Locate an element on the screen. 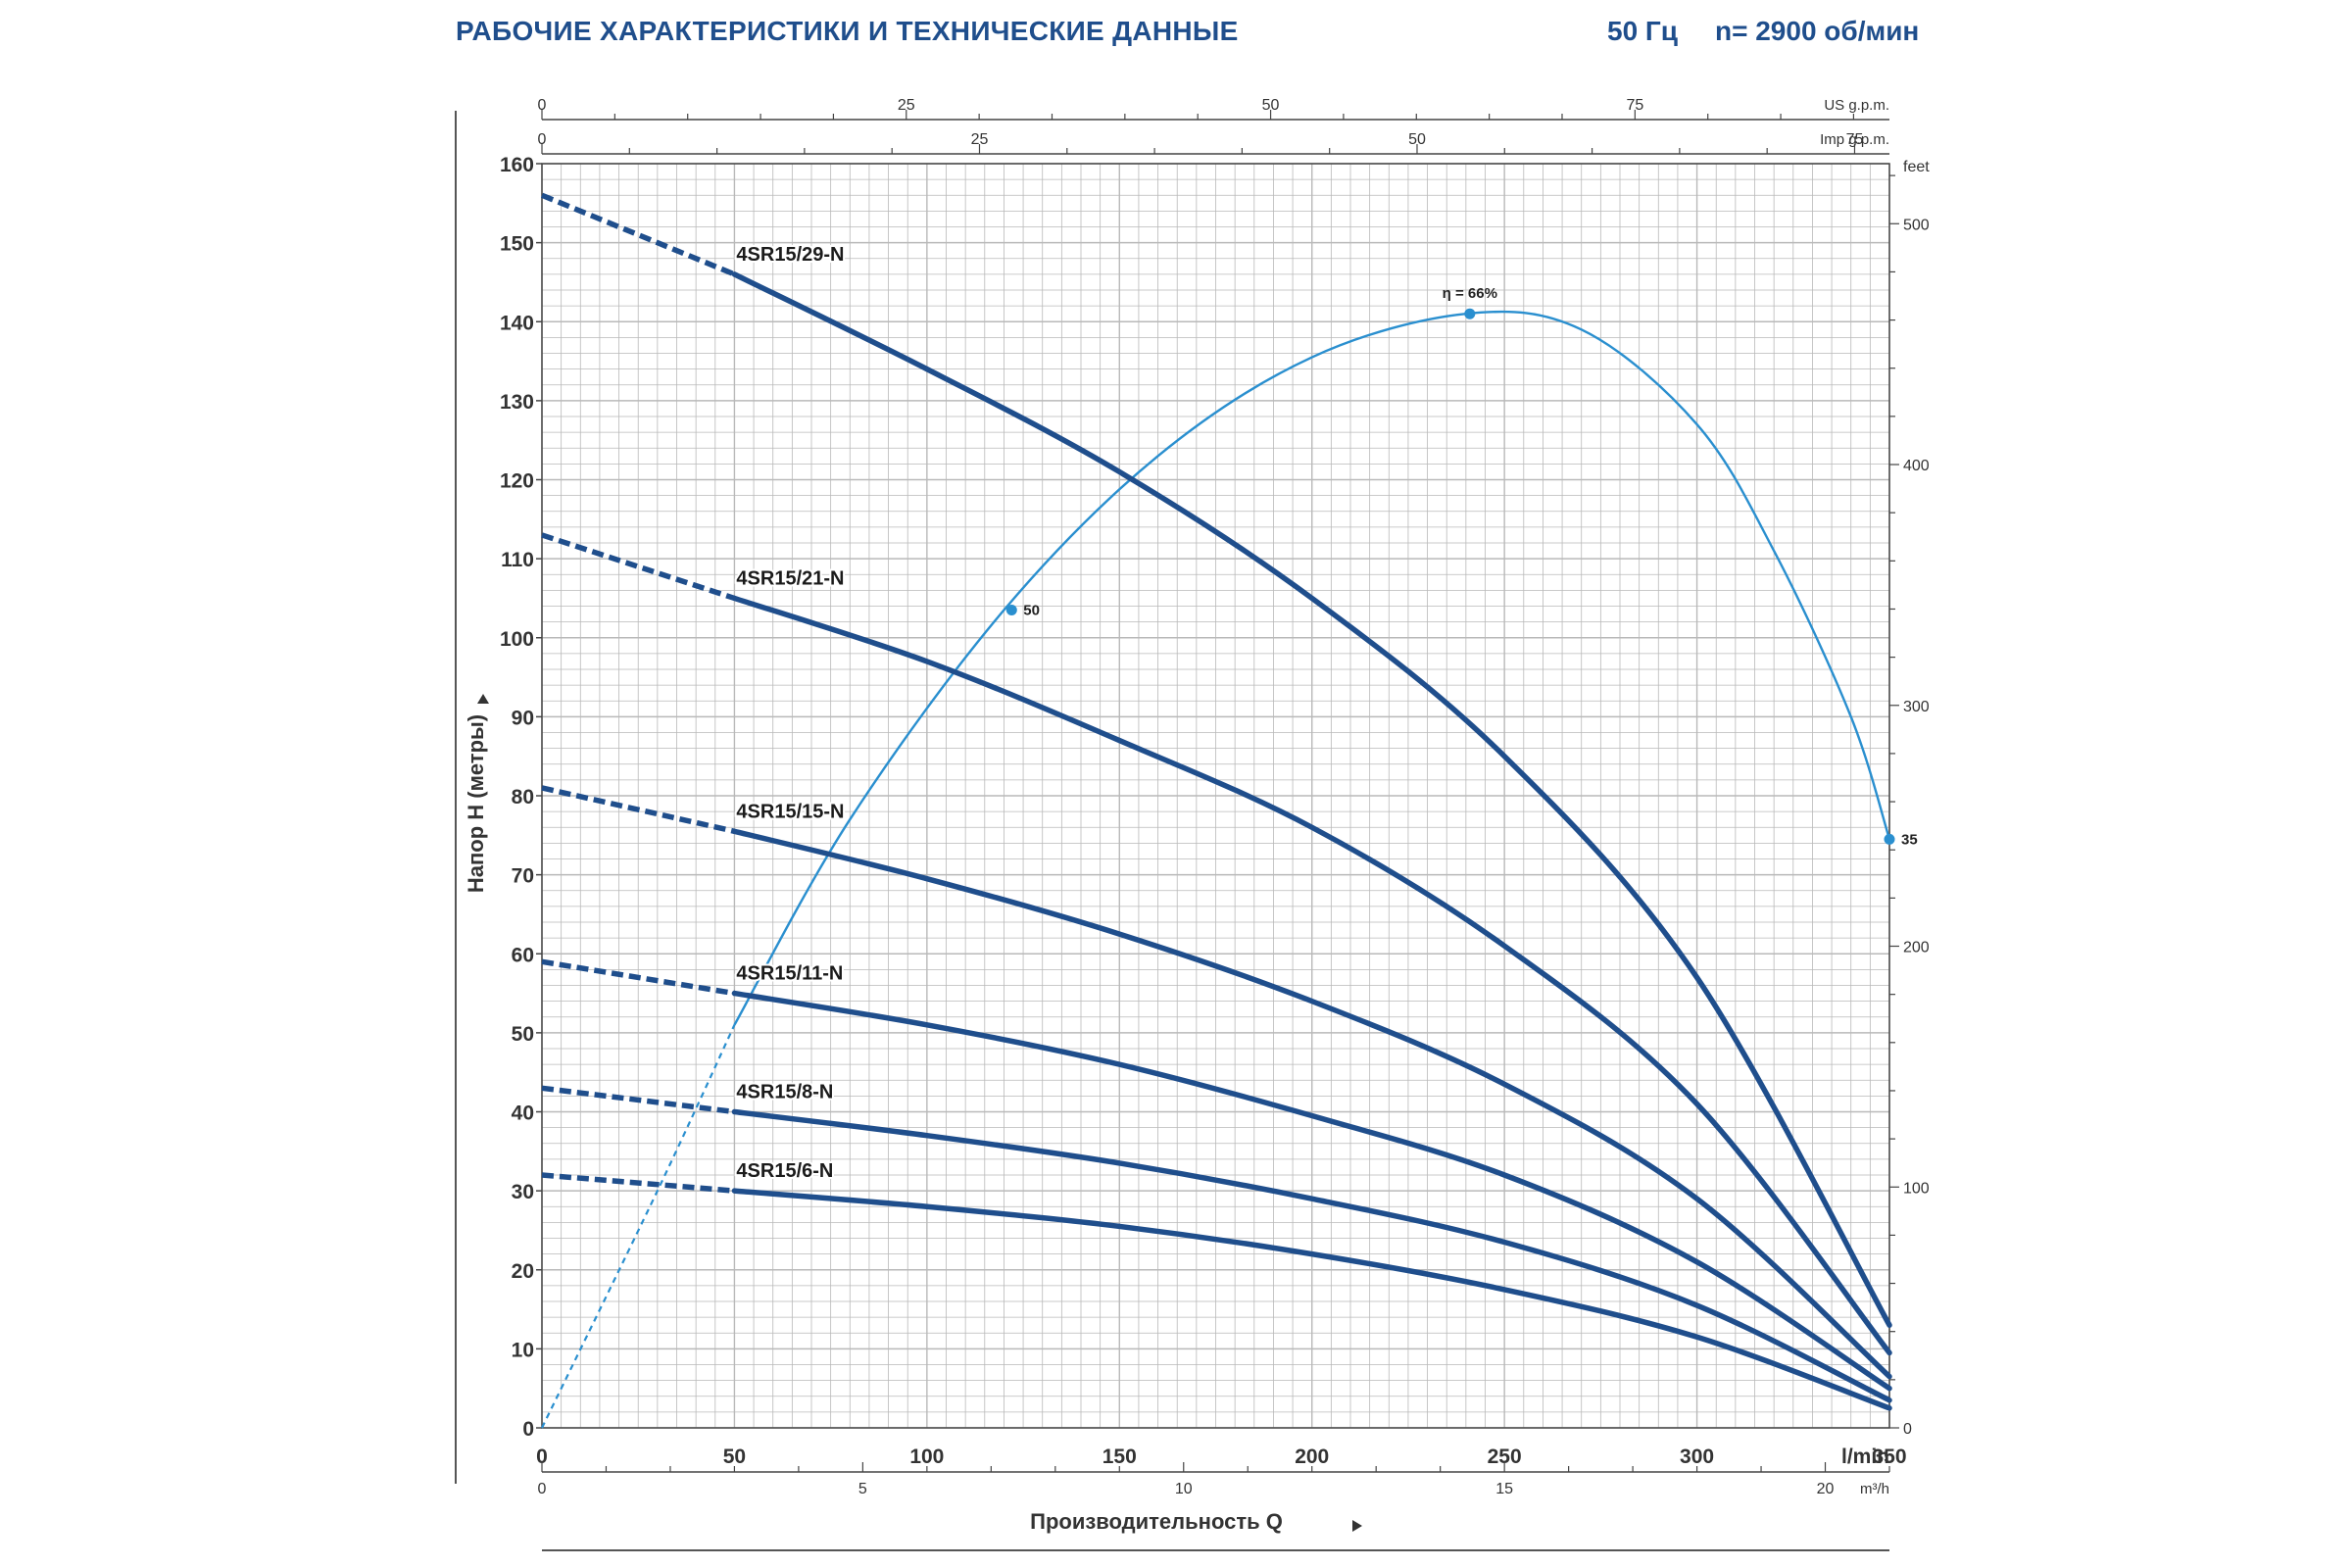  feet-tick-label: 500 is located at coordinates (1916, 225).